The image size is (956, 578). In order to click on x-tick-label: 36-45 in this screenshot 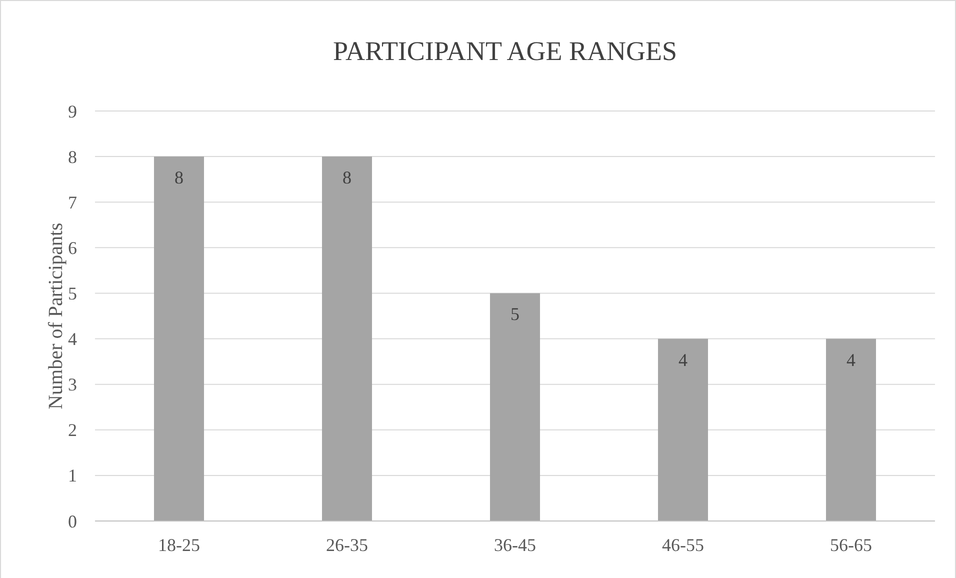, I will do `click(515, 545)`.